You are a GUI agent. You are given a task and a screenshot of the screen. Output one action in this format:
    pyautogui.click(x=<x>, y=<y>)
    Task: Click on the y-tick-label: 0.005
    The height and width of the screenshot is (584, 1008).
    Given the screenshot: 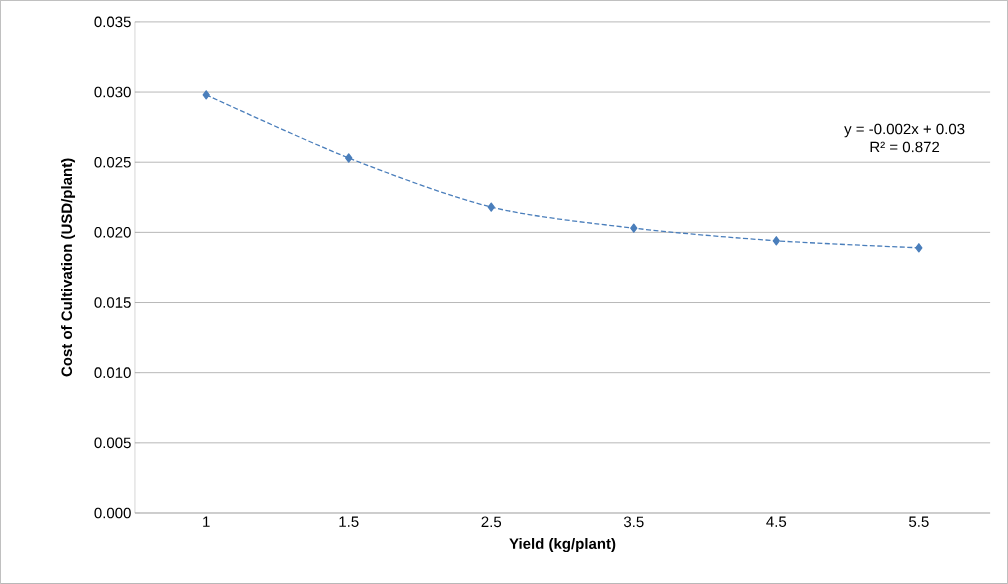 What is the action you would take?
    pyautogui.click(x=112, y=443)
    